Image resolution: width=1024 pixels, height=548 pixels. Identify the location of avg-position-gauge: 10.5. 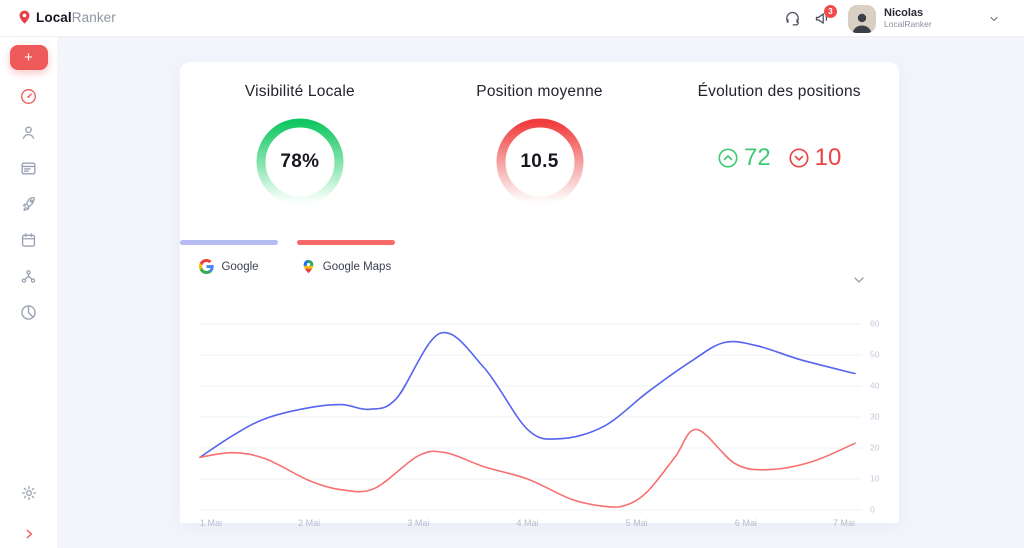
(540, 162).